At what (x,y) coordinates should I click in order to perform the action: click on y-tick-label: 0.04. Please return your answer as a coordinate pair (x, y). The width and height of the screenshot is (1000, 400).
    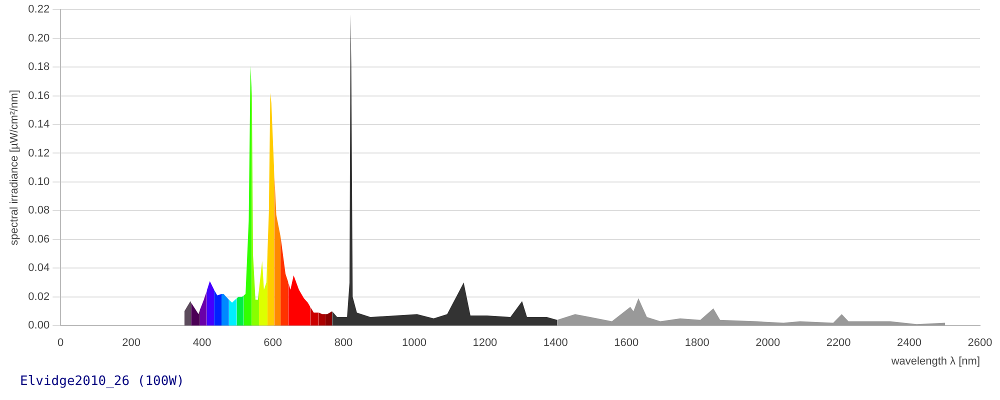
    Looking at the image, I should click on (39, 268).